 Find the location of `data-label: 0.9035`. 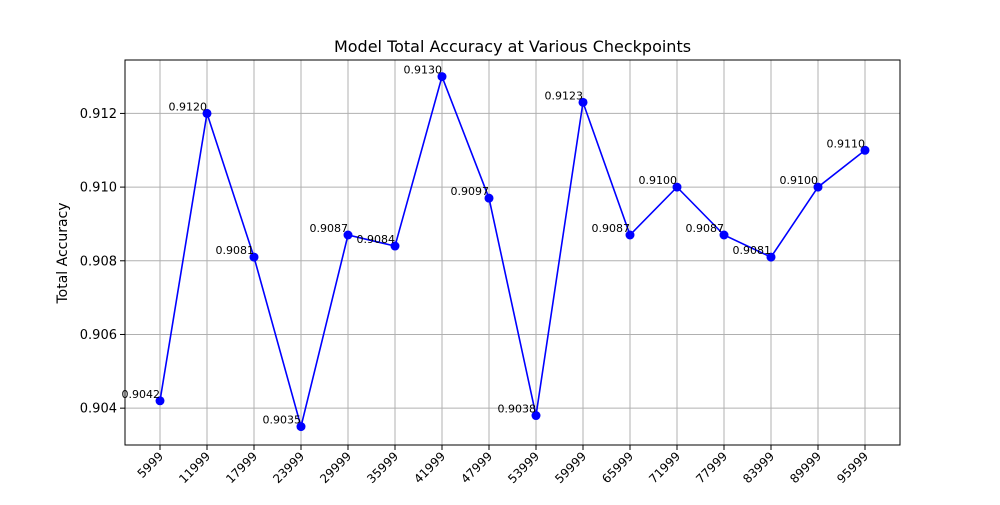

data-label: 0.9035 is located at coordinates (282, 420).